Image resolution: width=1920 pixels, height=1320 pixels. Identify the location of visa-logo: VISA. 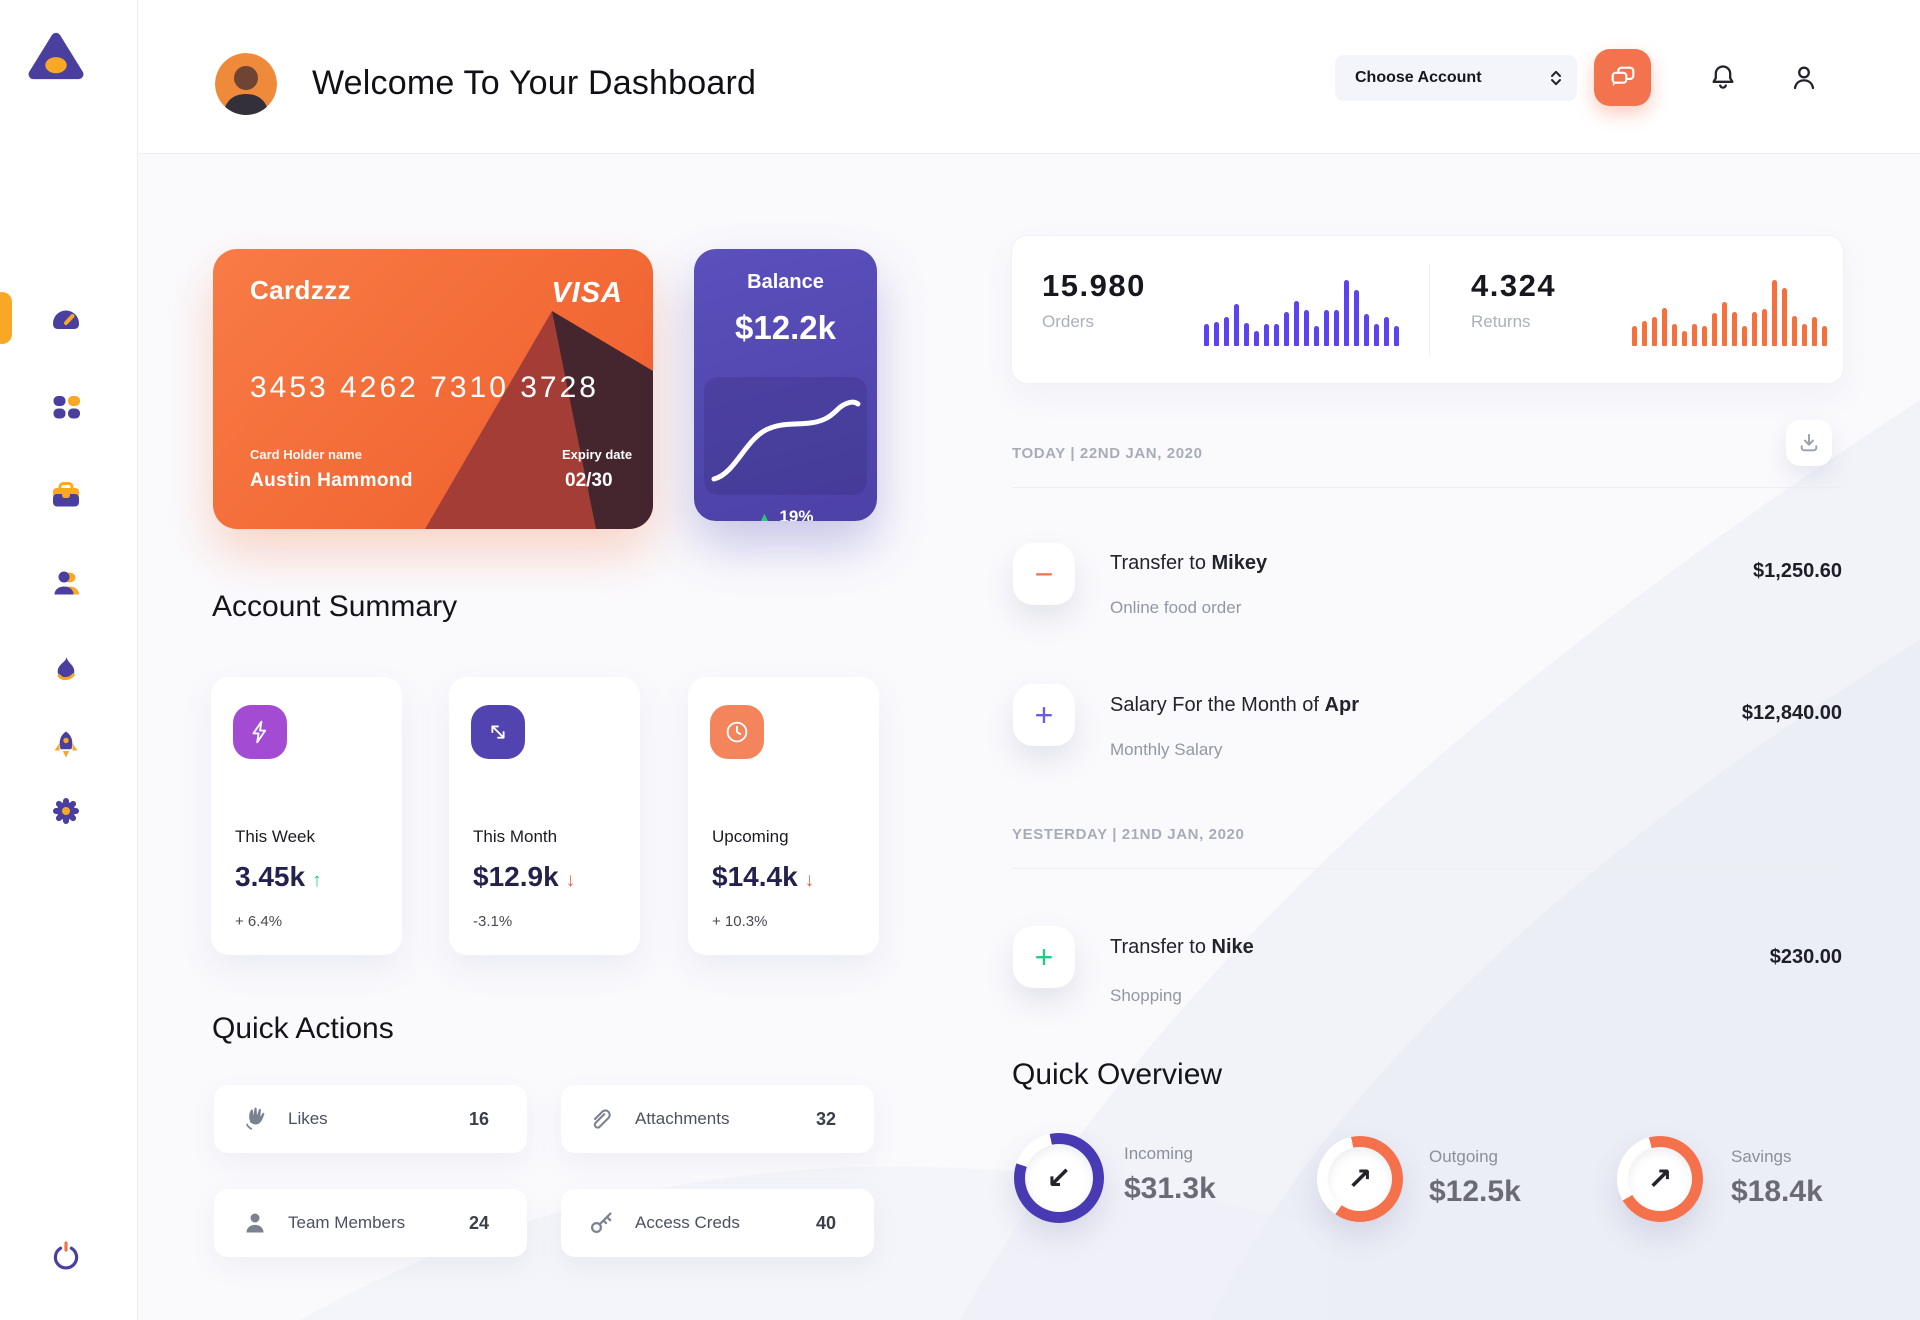
(587, 293).